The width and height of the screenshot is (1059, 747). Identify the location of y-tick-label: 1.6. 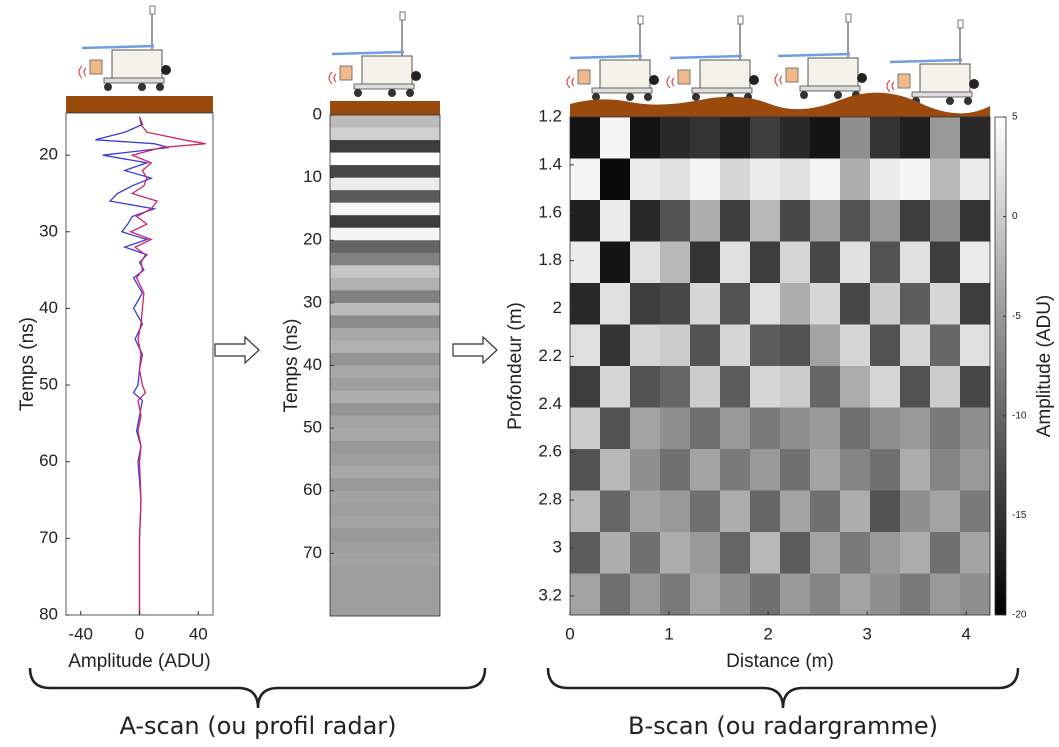
(550, 211).